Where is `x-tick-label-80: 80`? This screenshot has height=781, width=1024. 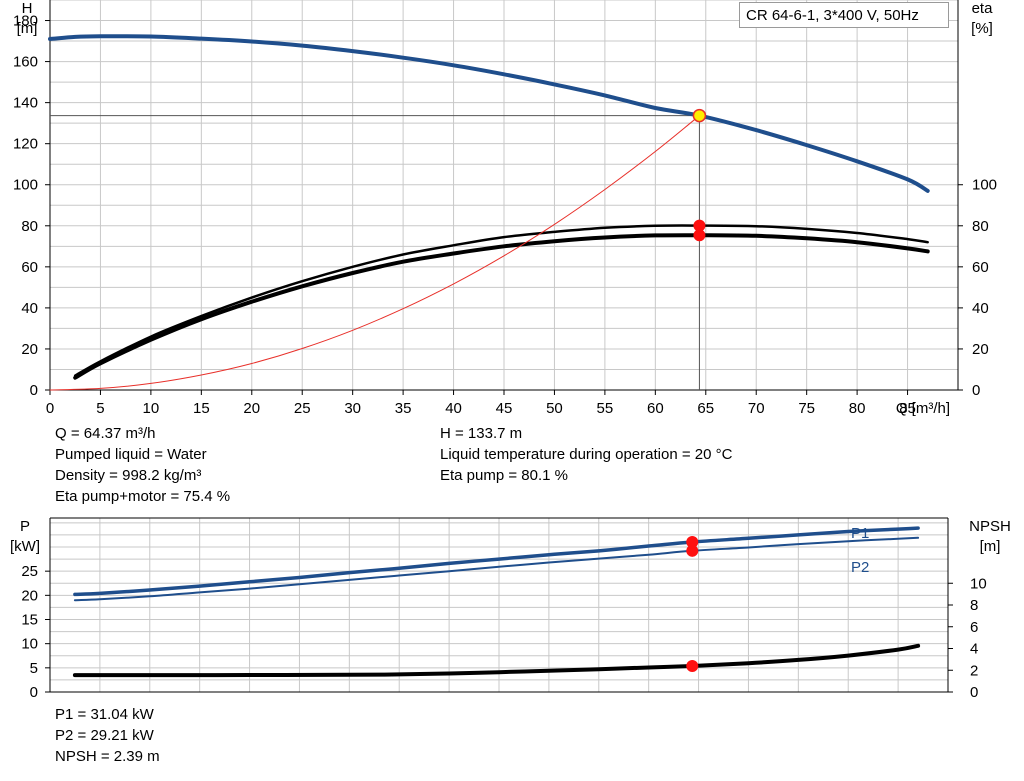 x-tick-label-80: 80 is located at coordinates (857, 408).